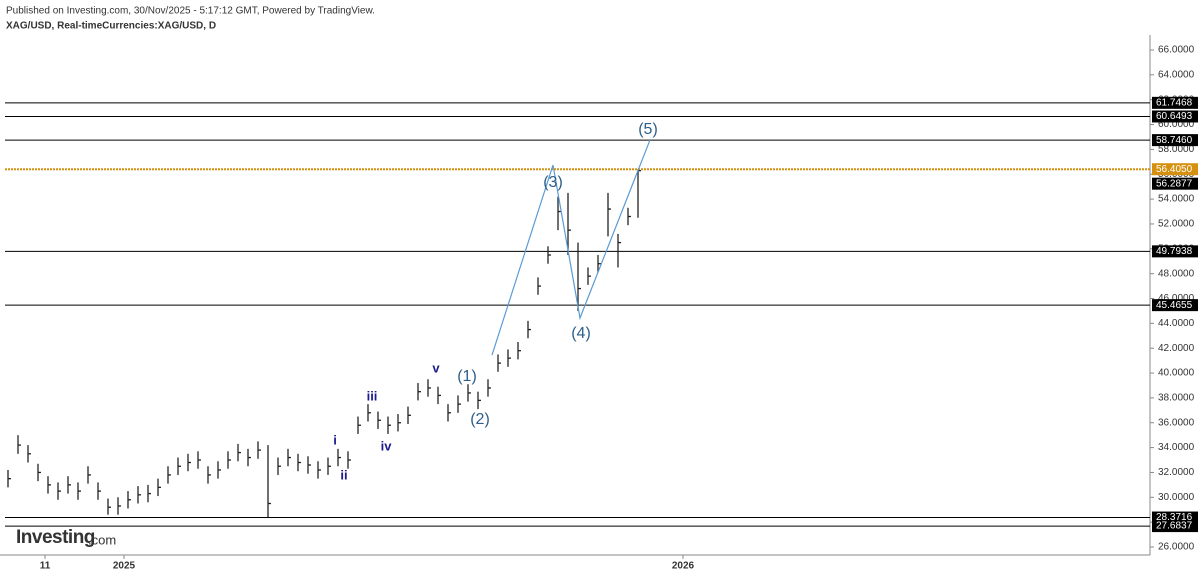 The height and width of the screenshot is (575, 1200). I want to click on y-tick-label: 66.0000, so click(1176, 50).